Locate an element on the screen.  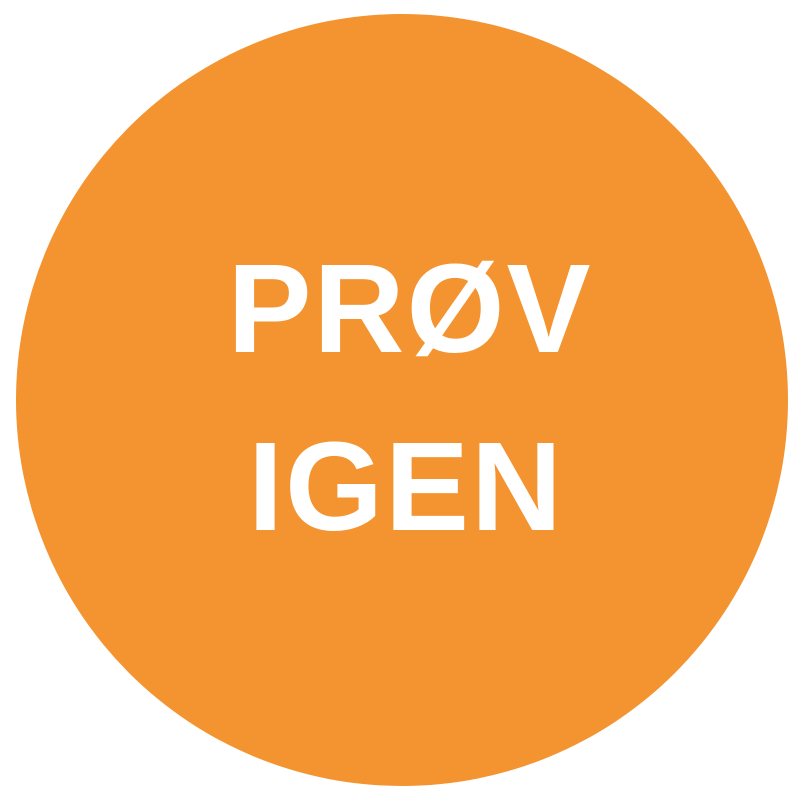
retry-label-line-2: IGEN is located at coordinates (406, 486).